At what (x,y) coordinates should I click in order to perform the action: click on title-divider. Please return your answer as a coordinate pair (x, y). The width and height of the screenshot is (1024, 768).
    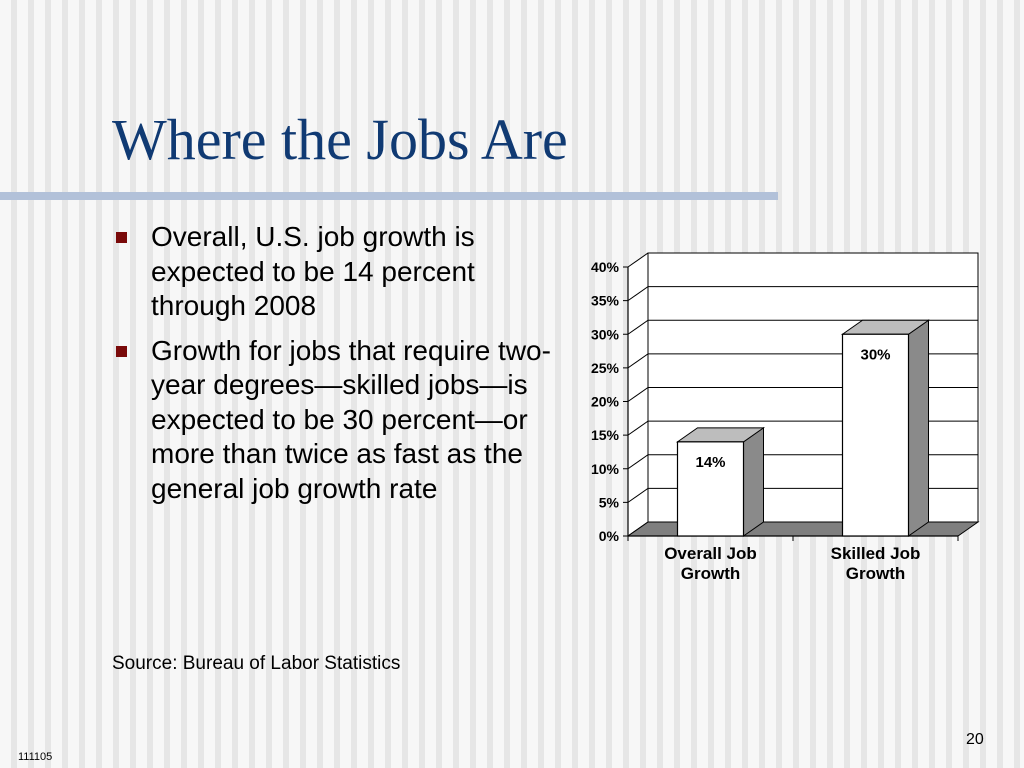
    Looking at the image, I should click on (389, 196).